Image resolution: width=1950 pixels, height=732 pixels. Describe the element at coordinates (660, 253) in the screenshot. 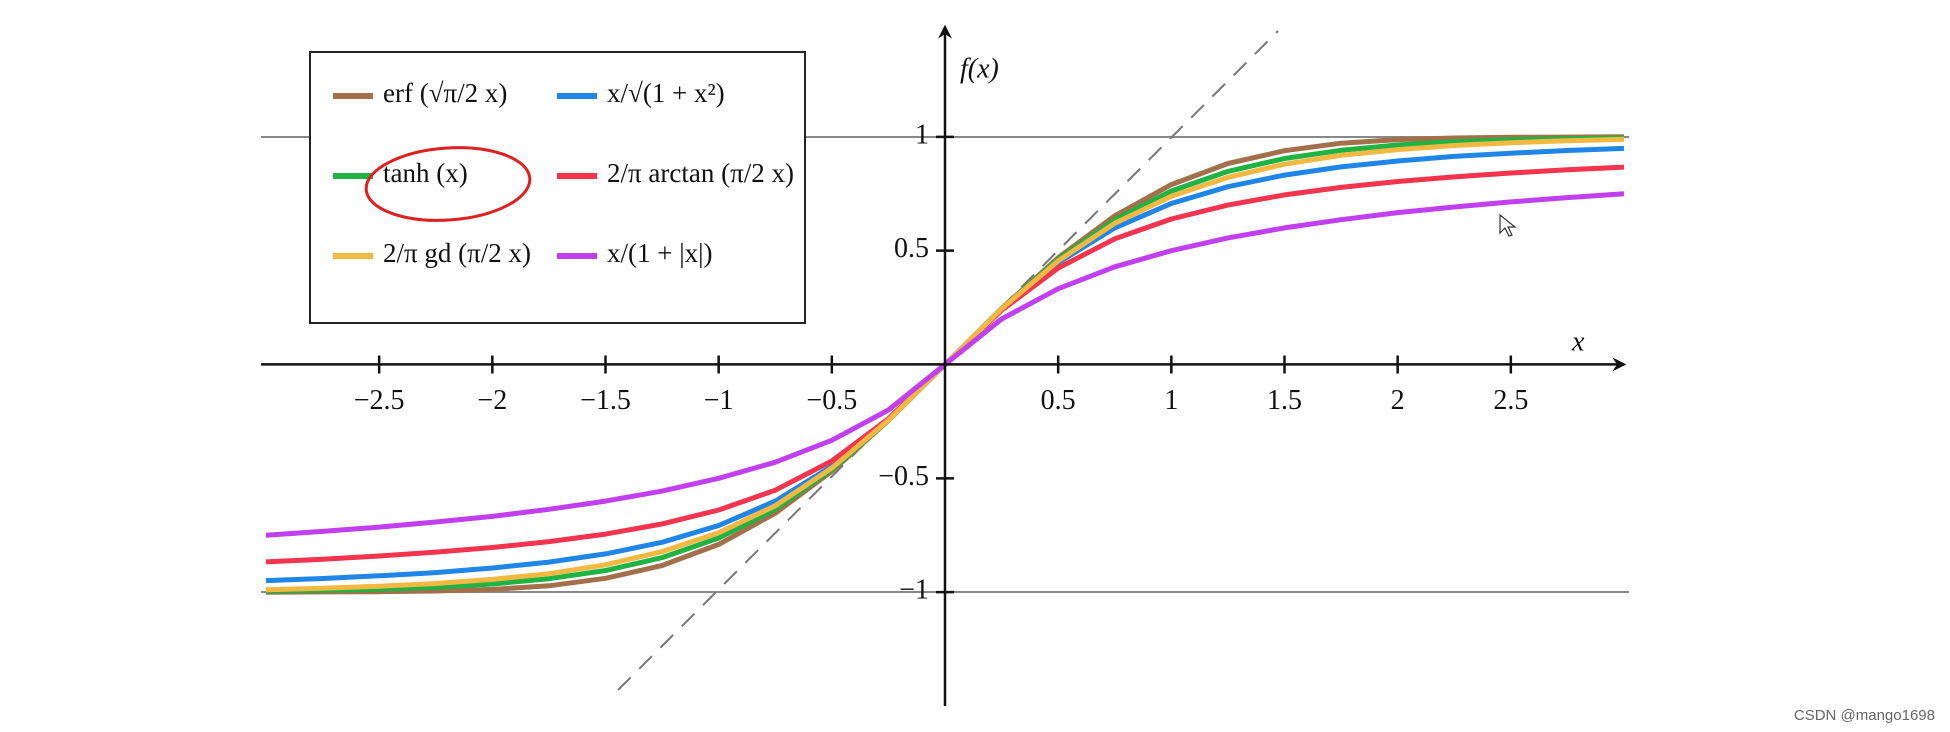

I see `legend-label: x/(1 + |x|)` at that location.